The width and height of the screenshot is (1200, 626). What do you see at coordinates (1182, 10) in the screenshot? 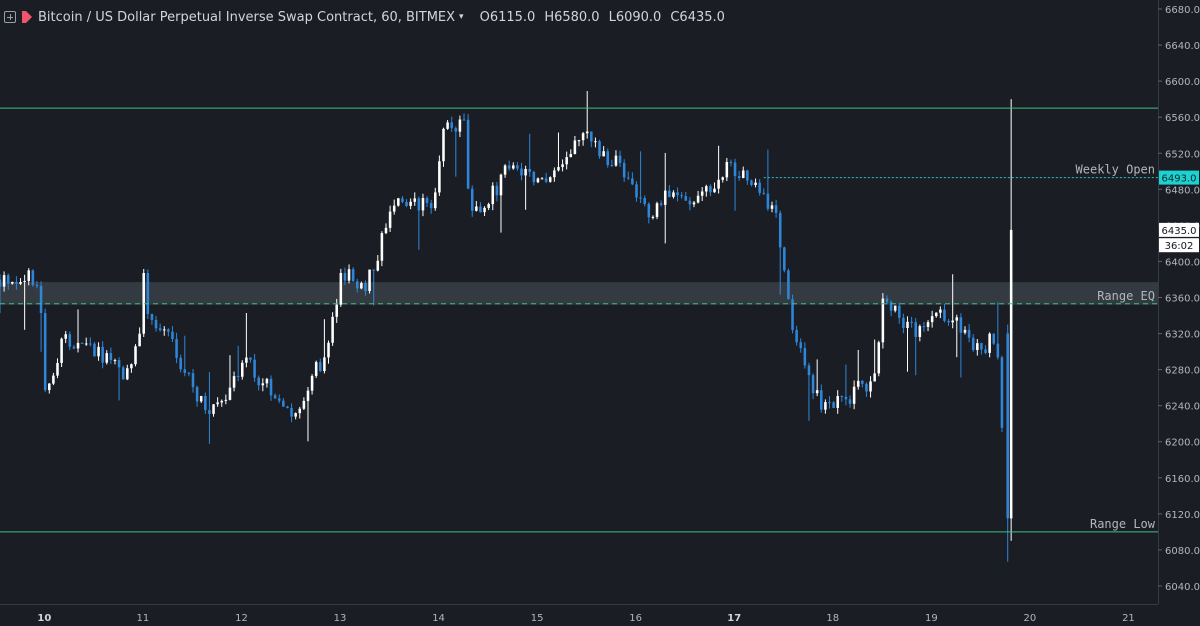
I see `y-tick-label: 6680.0` at bounding box center [1182, 10].